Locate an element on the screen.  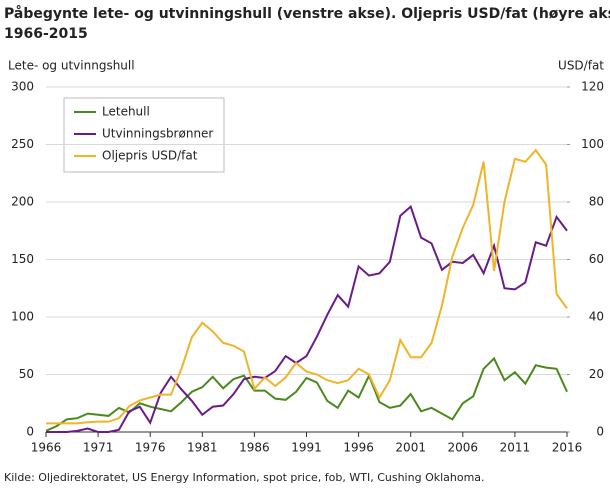
y-tick-label: 150 is located at coordinates (22, 259).